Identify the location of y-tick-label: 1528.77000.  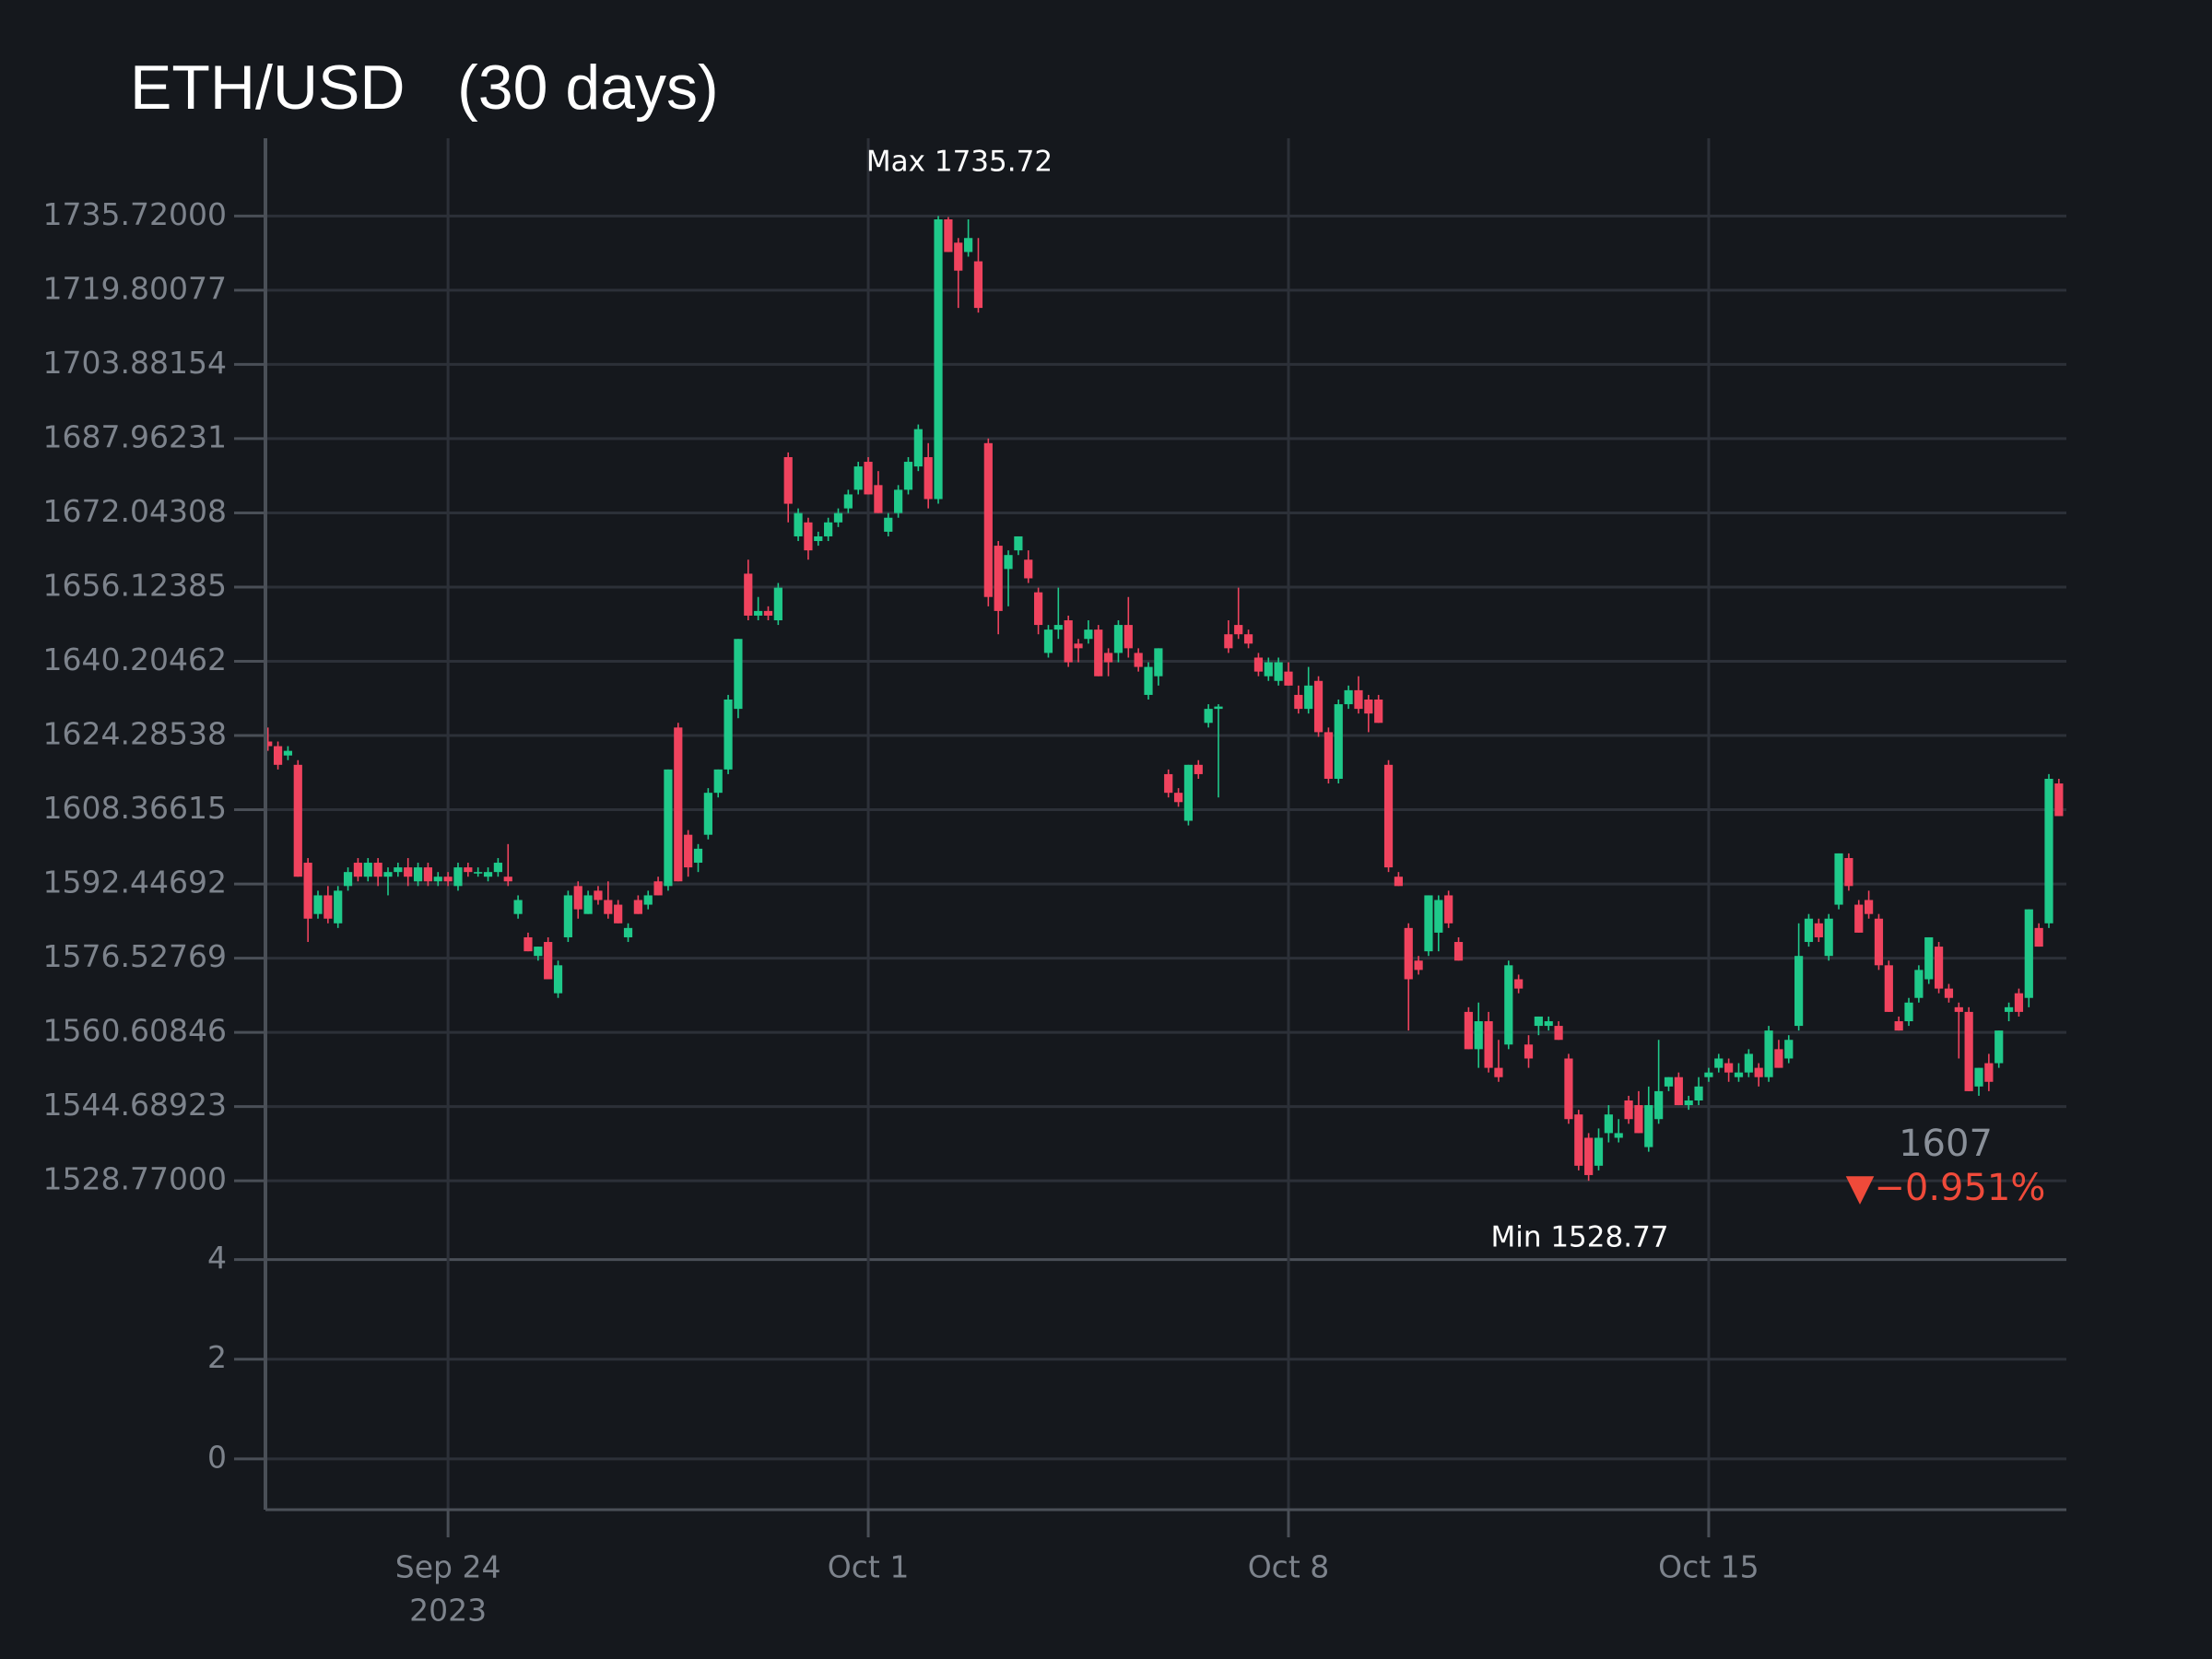
(135, 1179).